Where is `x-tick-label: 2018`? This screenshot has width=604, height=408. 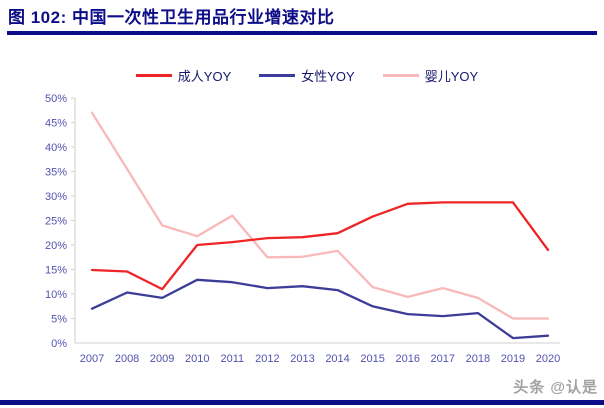 x-tick-label: 2018 is located at coordinates (478, 359).